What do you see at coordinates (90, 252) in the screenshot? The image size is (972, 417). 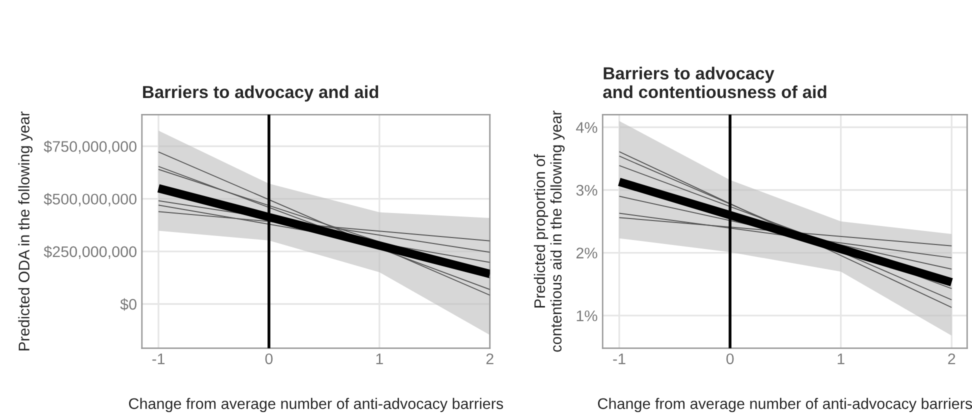 I see `y-tick-label: $250,000,000` at bounding box center [90, 252].